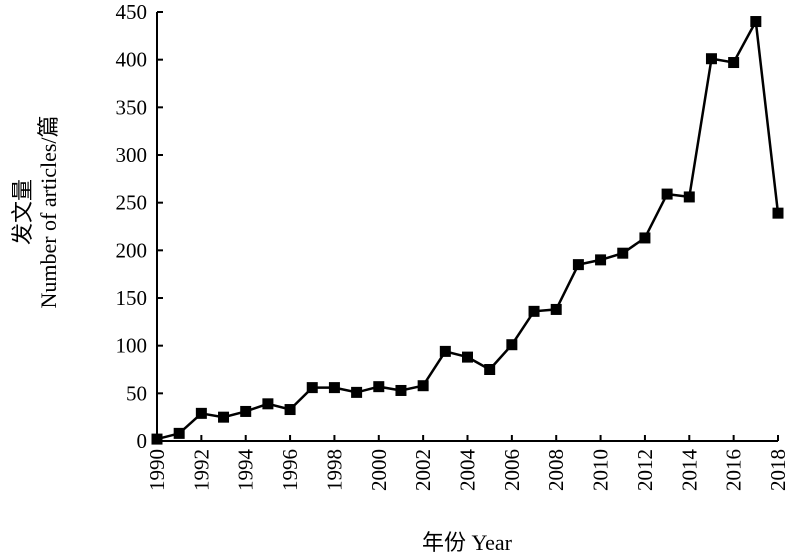 The image size is (800, 557). What do you see at coordinates (556, 470) in the screenshot?
I see `x-tick-label: 2008` at bounding box center [556, 470].